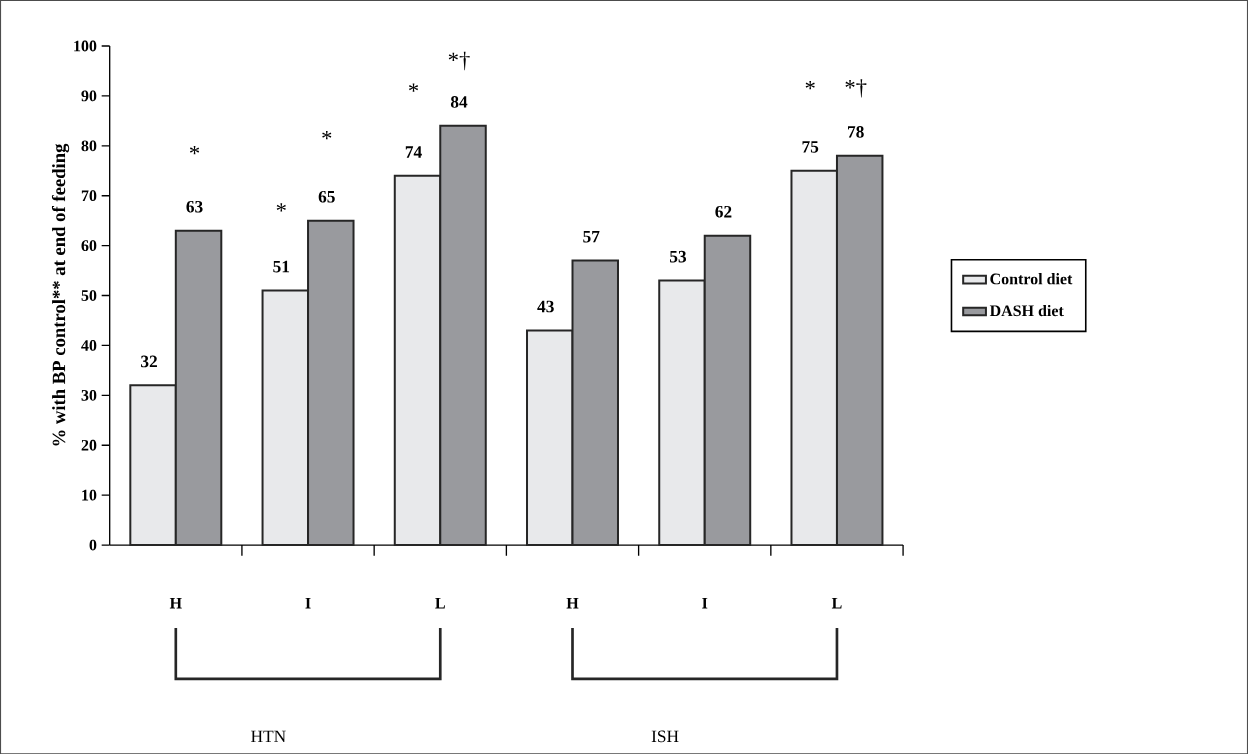  Describe the element at coordinates (93, 545) in the screenshot. I see `y-tick-label: 0` at that location.